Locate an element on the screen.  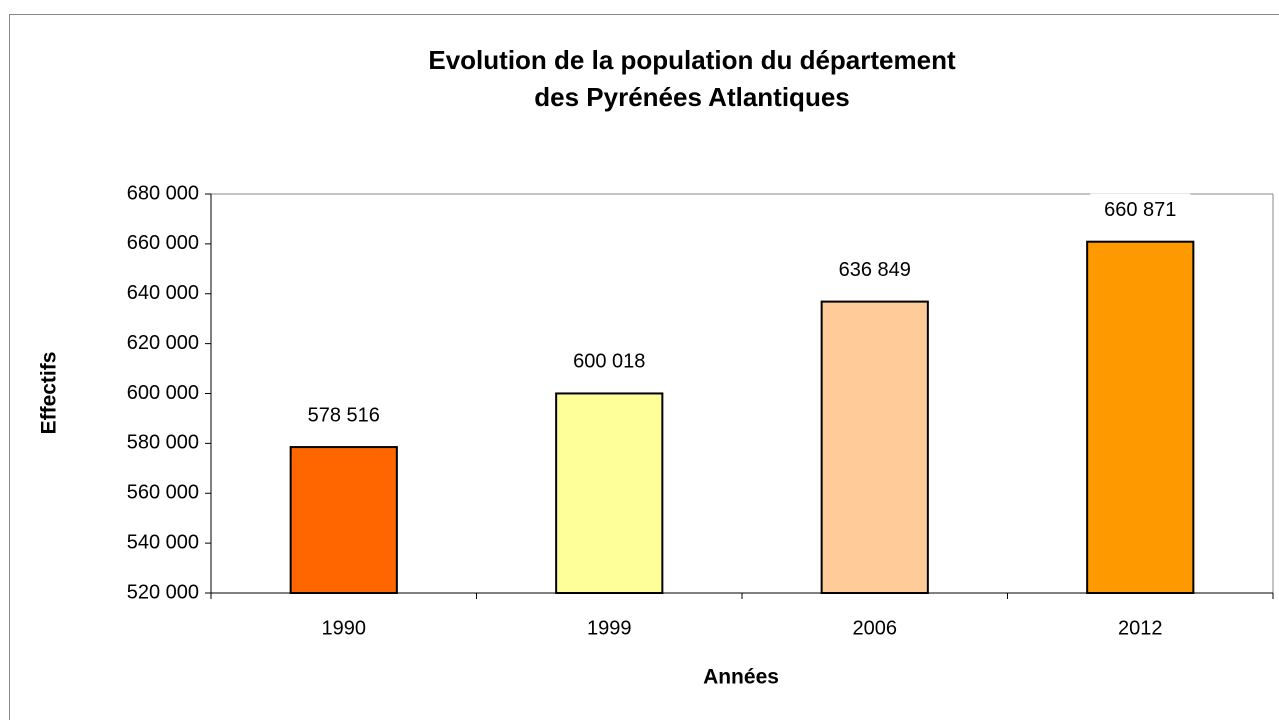
value-label: 636 849 is located at coordinates (875, 270).